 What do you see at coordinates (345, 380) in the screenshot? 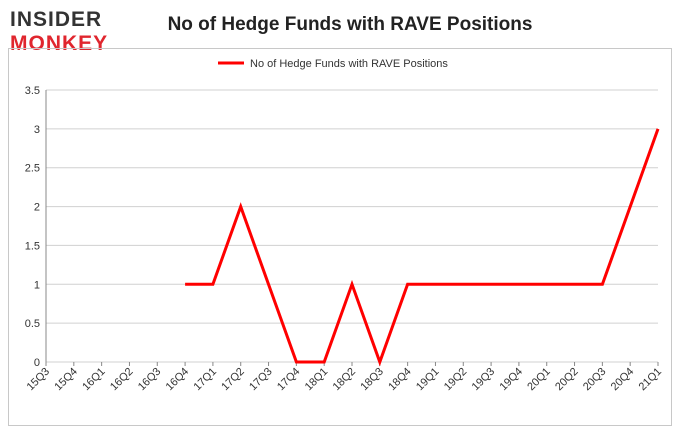
I see `x-tick-label: 18Q2` at bounding box center [345, 380].